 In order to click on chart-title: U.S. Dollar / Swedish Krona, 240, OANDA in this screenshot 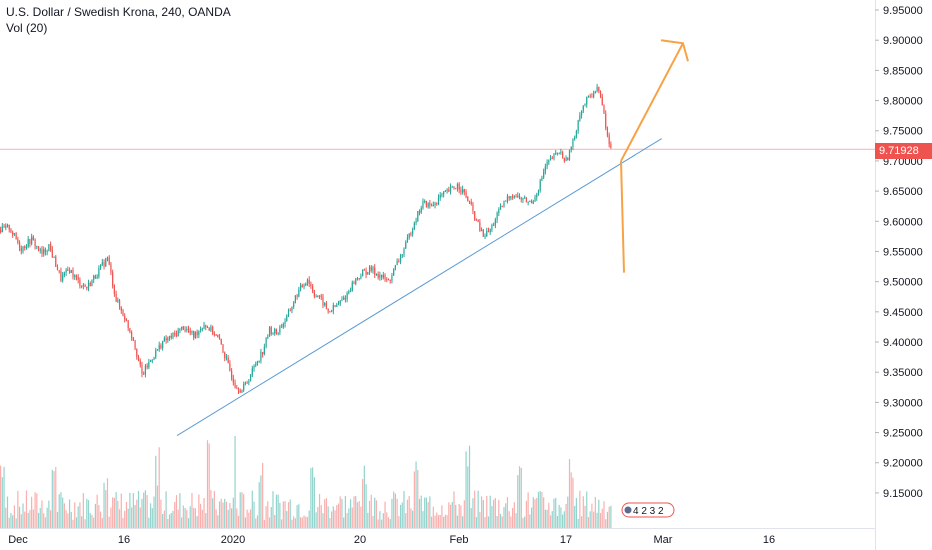, I will do `click(118, 12)`.